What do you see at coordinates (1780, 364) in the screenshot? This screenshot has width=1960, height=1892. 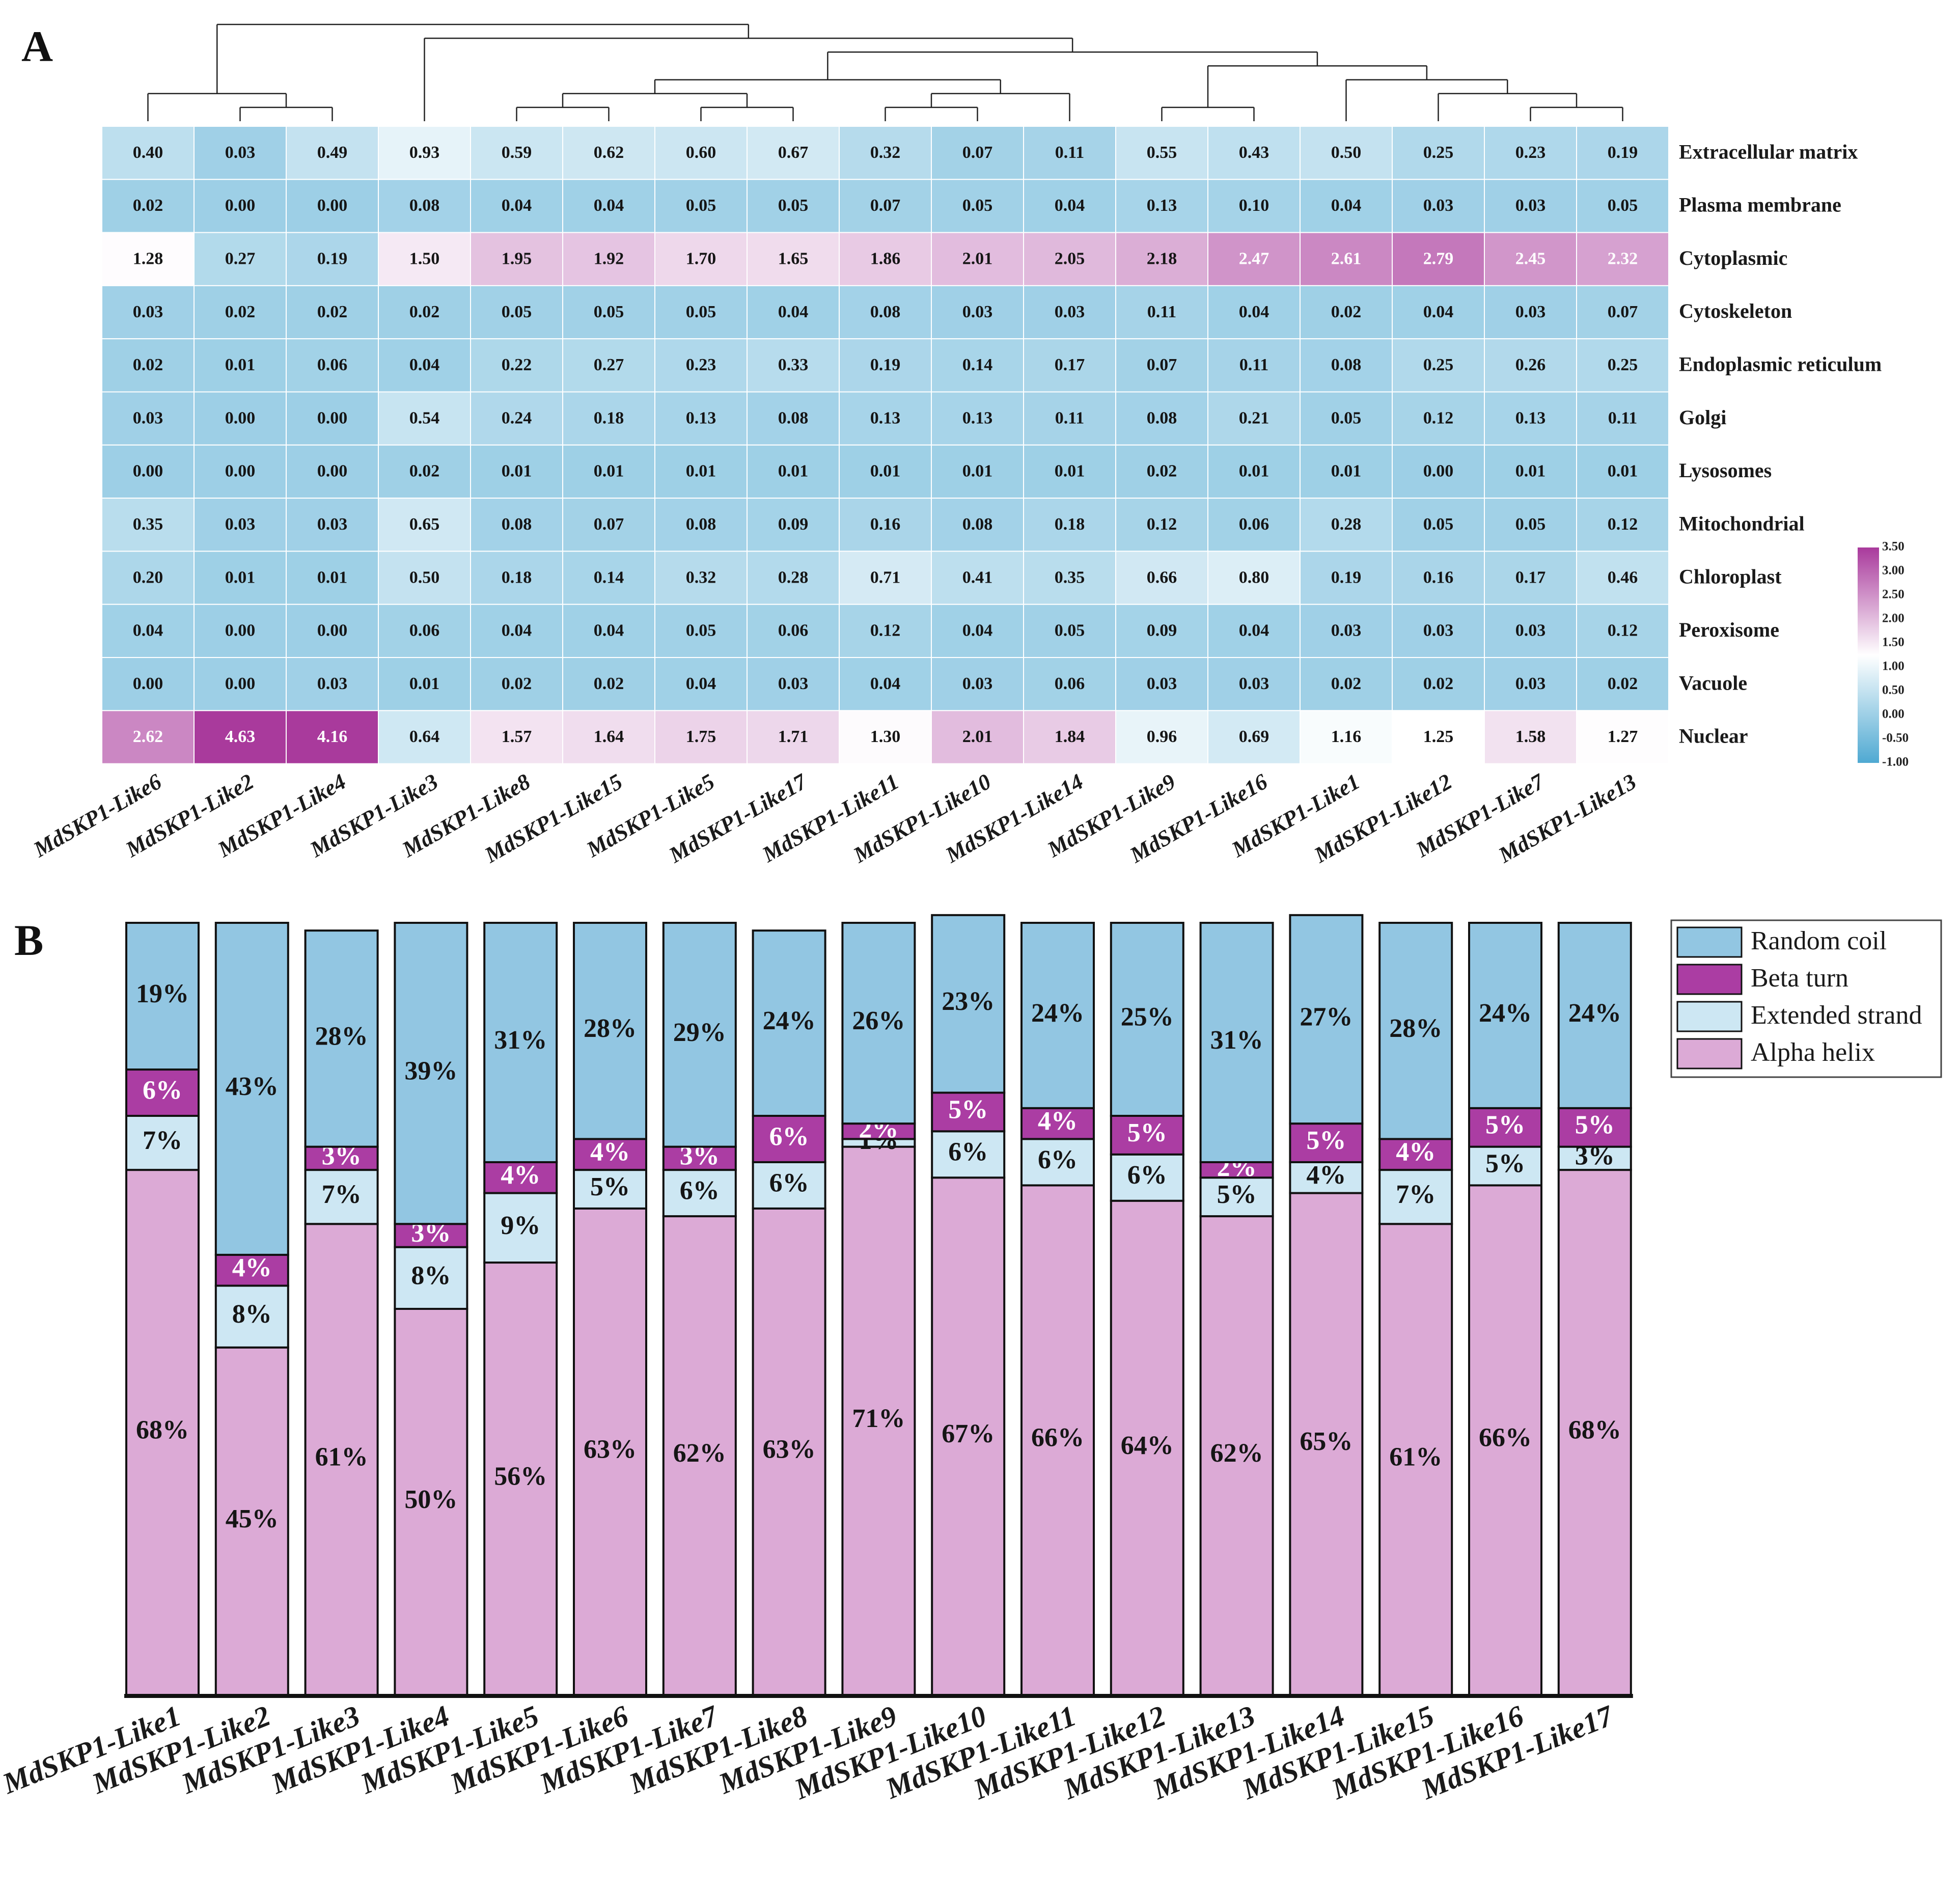 I see `heatmap-row-label: Endoplasmic reticulum` at bounding box center [1780, 364].